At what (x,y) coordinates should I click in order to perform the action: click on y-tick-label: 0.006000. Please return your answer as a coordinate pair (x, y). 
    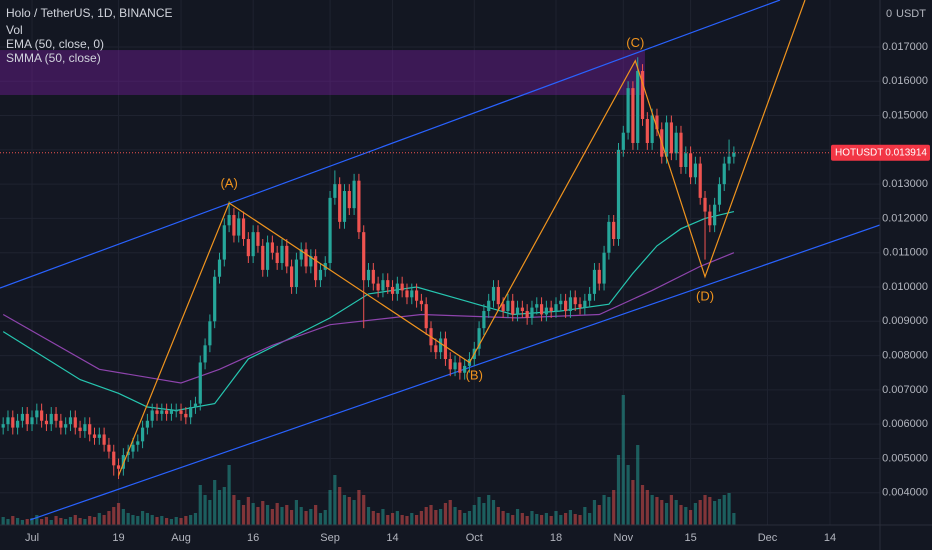
    Looking at the image, I should click on (905, 424).